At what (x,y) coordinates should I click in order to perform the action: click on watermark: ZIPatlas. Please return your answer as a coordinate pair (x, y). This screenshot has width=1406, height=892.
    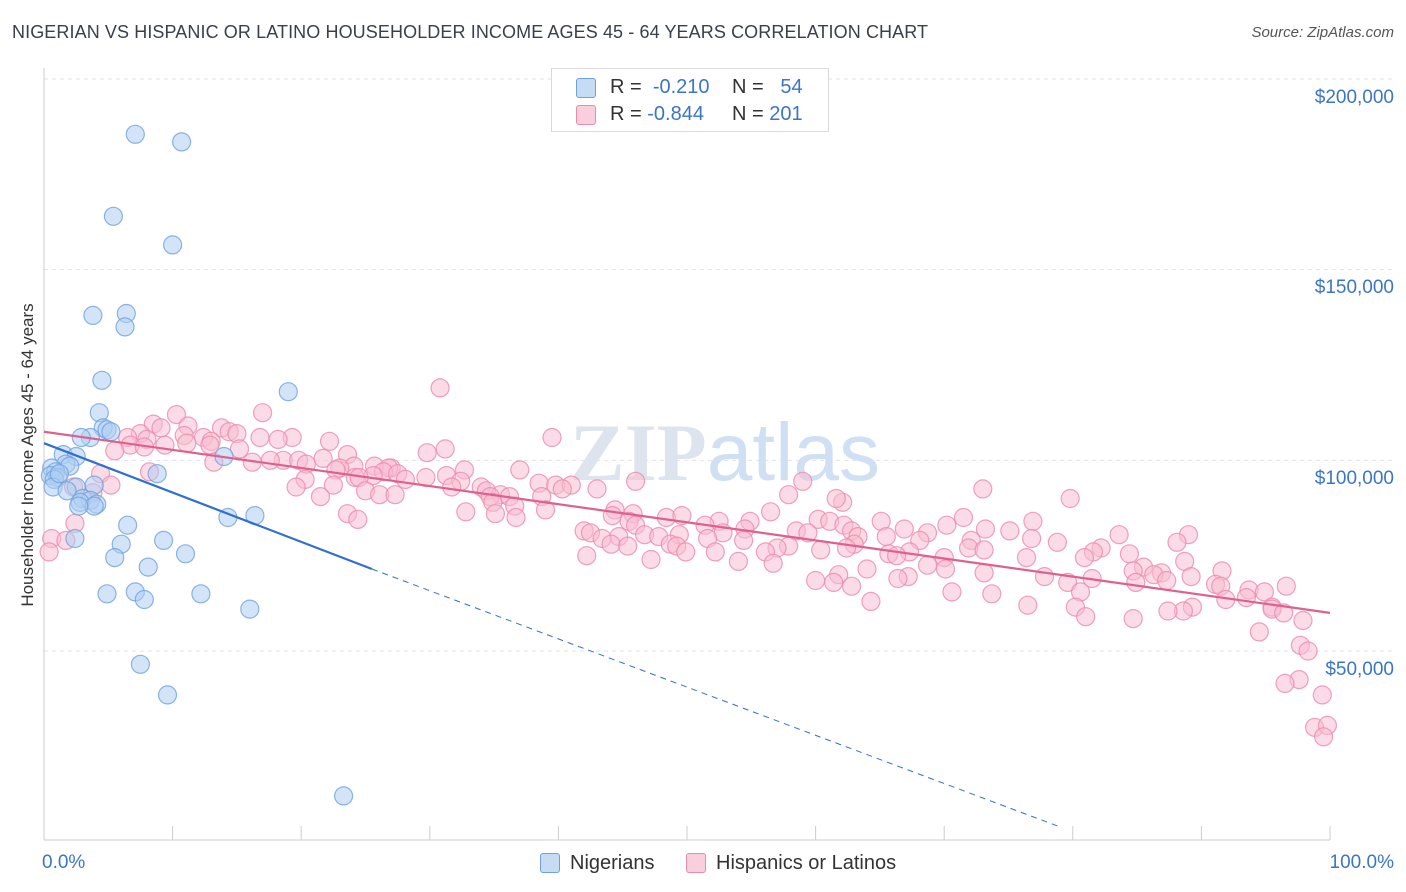
    Looking at the image, I should click on (725, 452).